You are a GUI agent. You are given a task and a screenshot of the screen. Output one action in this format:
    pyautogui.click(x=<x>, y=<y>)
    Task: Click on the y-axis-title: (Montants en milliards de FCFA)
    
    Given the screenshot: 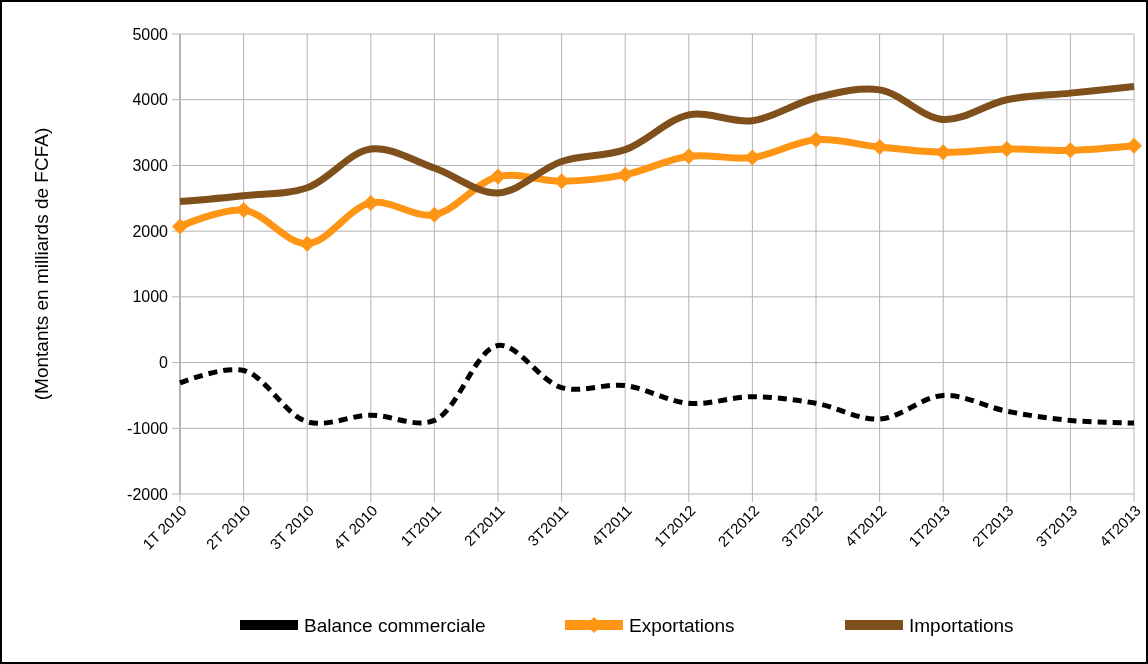 What is the action you would take?
    pyautogui.click(x=41, y=264)
    